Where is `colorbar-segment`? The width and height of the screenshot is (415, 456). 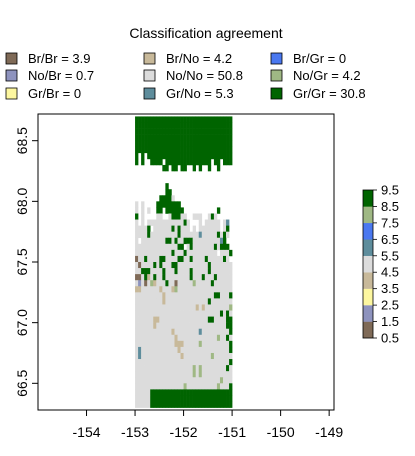
colorbar-segment is located at coordinates (368, 264).